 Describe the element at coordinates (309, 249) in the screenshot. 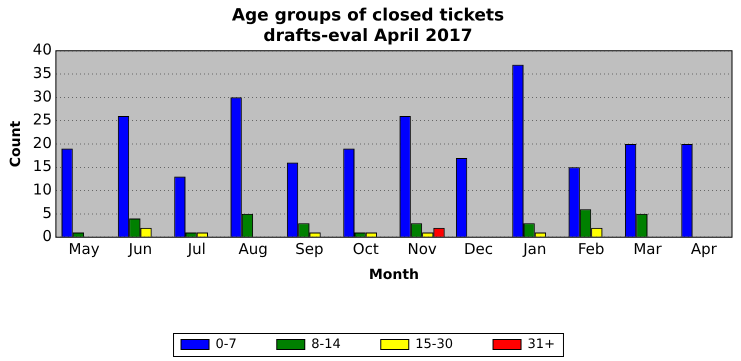

I see `x-tick-label: Sep` at that location.